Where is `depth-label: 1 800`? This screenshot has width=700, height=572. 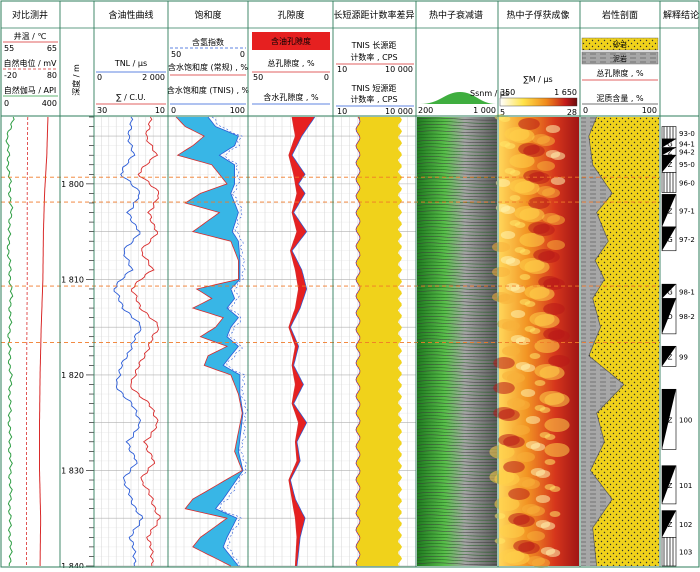
depth-label: 1 800 is located at coordinates (72, 184).